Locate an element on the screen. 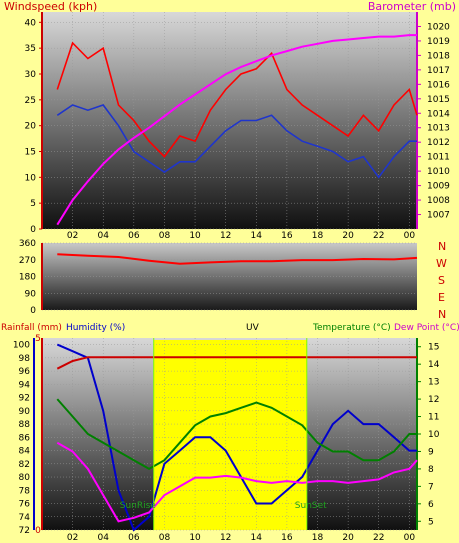 The height and width of the screenshot is (543, 459). temperature-tick-label: 6 is located at coordinates (431, 505).